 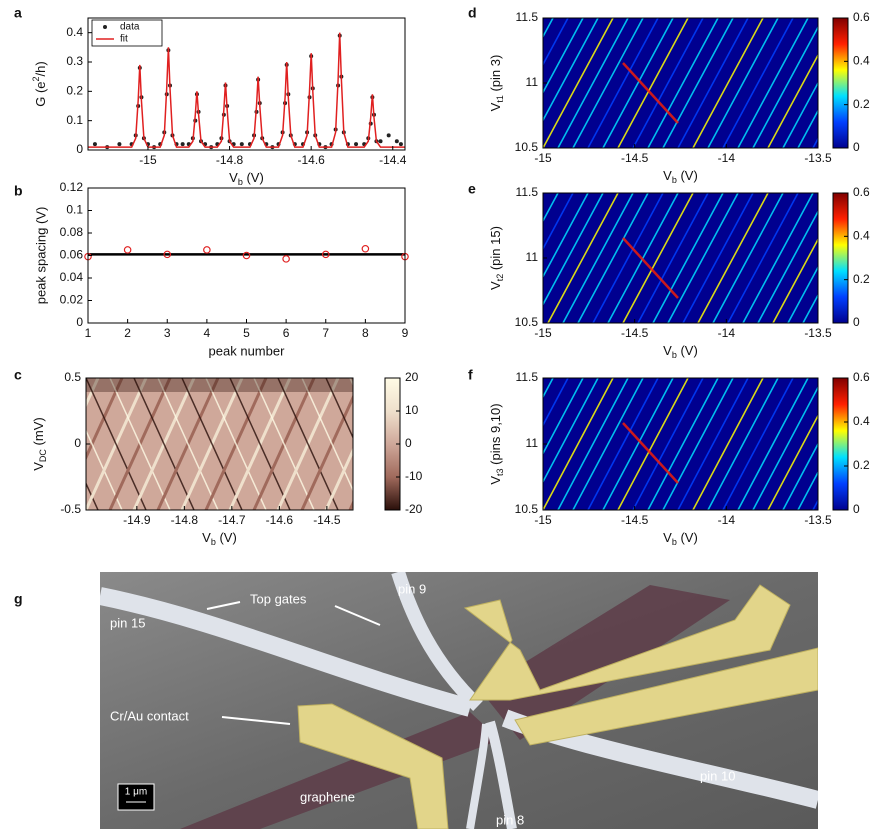 I want to click on sem-label: pin 8, so click(x=510, y=819).